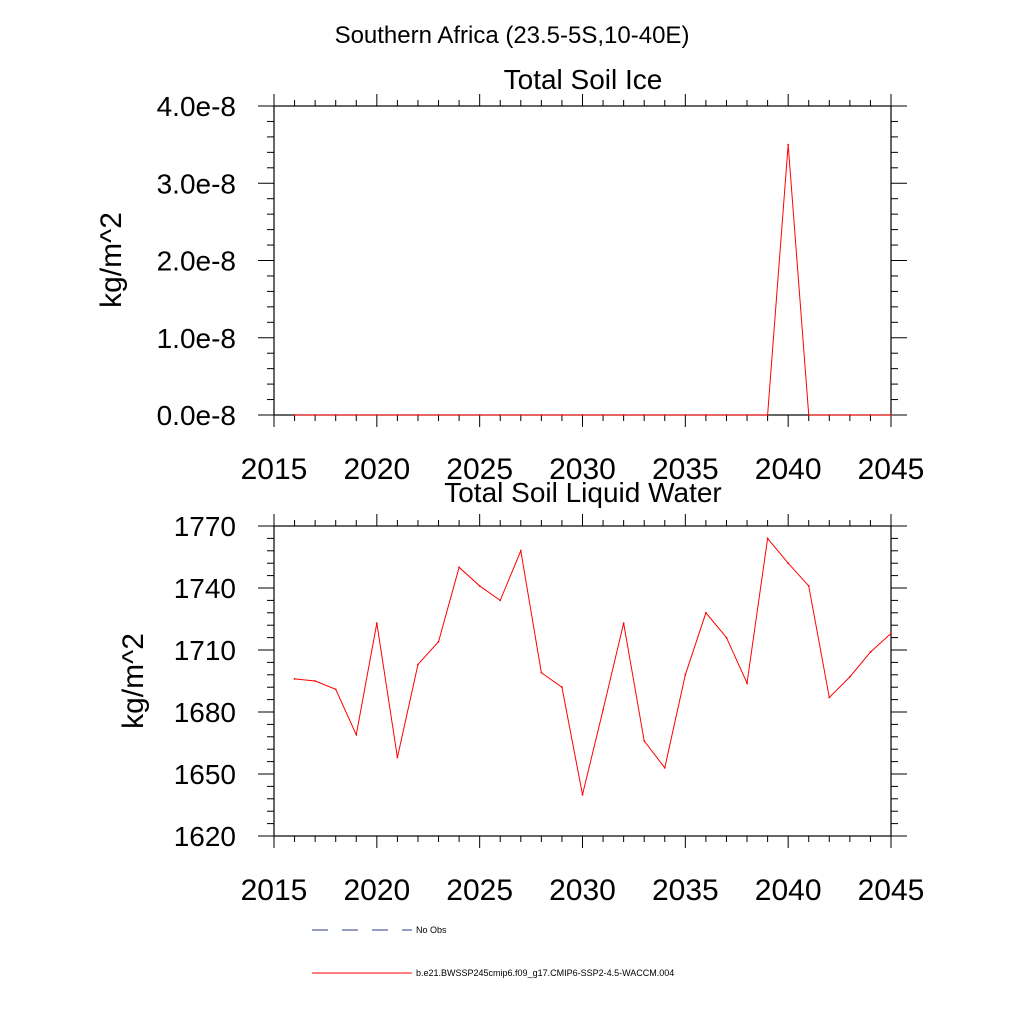  What do you see at coordinates (582, 469) in the screenshot?
I see `soil-ice-x-tick-label: 2030` at bounding box center [582, 469].